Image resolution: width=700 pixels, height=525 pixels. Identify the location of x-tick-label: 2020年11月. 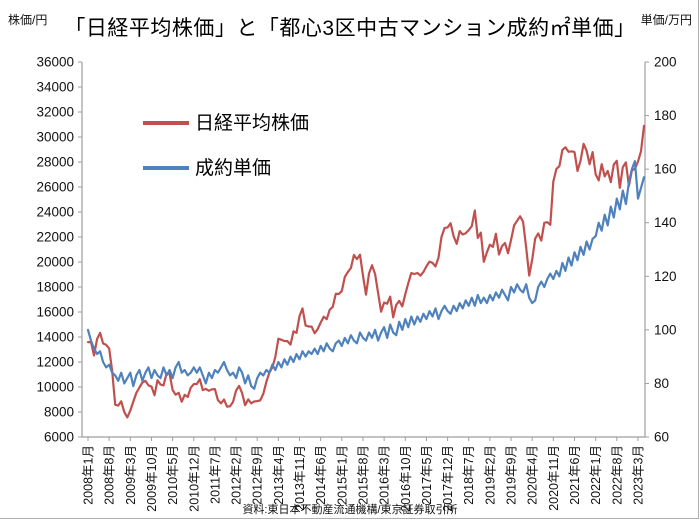
(554, 478).